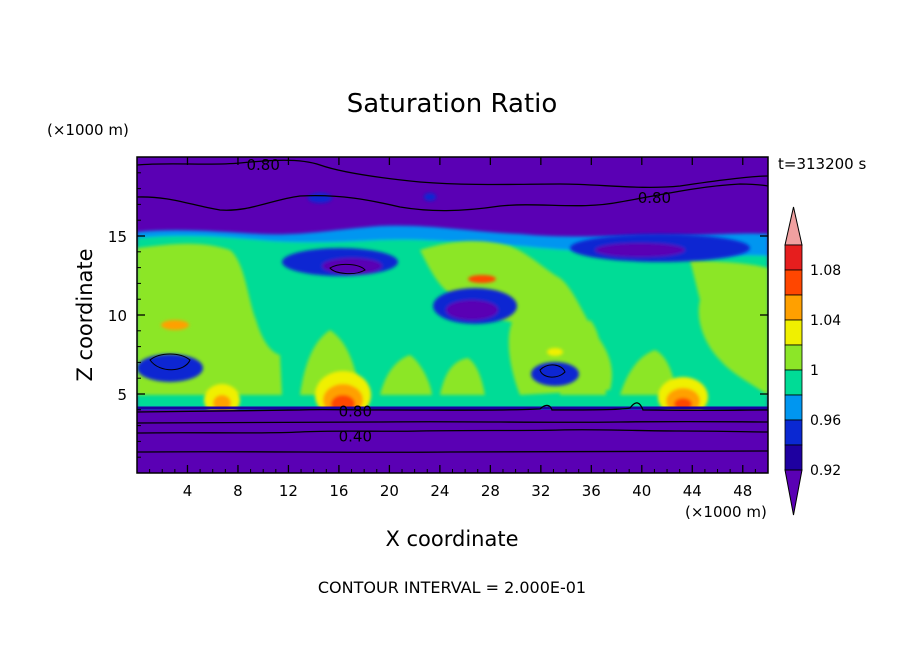 The height and width of the screenshot is (654, 904). Describe the element at coordinates (729, 327) in the screenshot. I see `green-region-right` at that location.